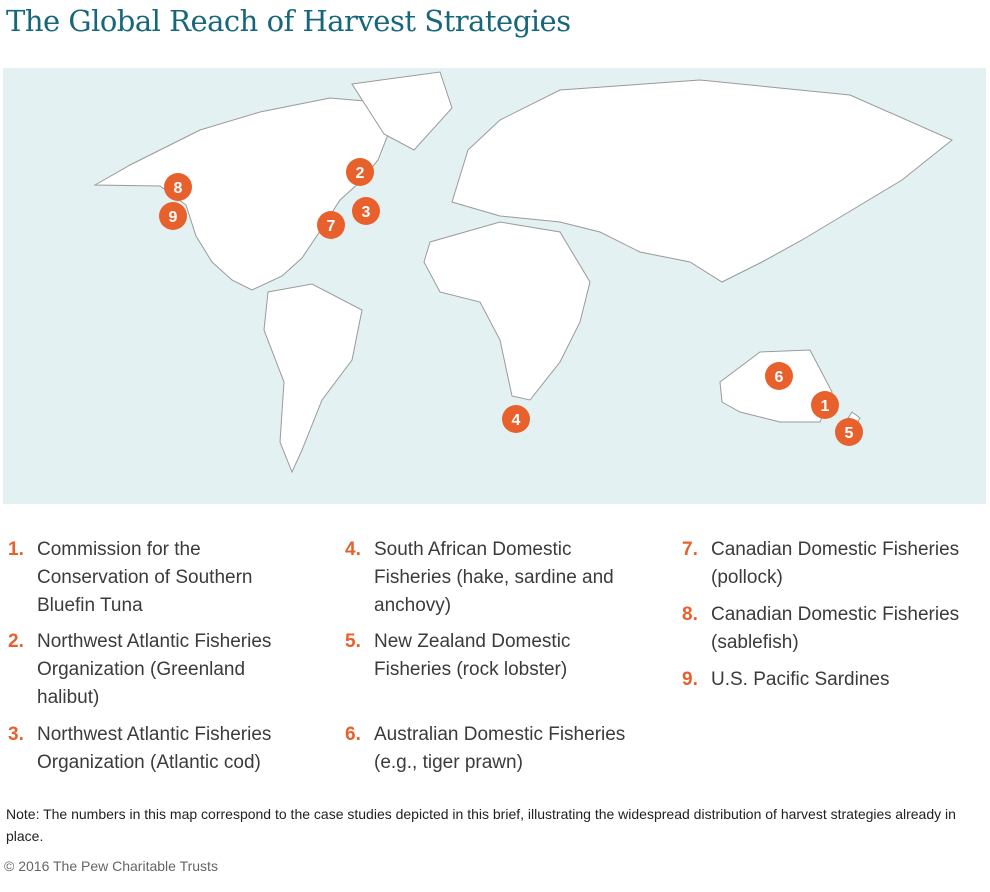  I want to click on map-title: The Global Reach of Harvest Strategies, so click(288, 21).